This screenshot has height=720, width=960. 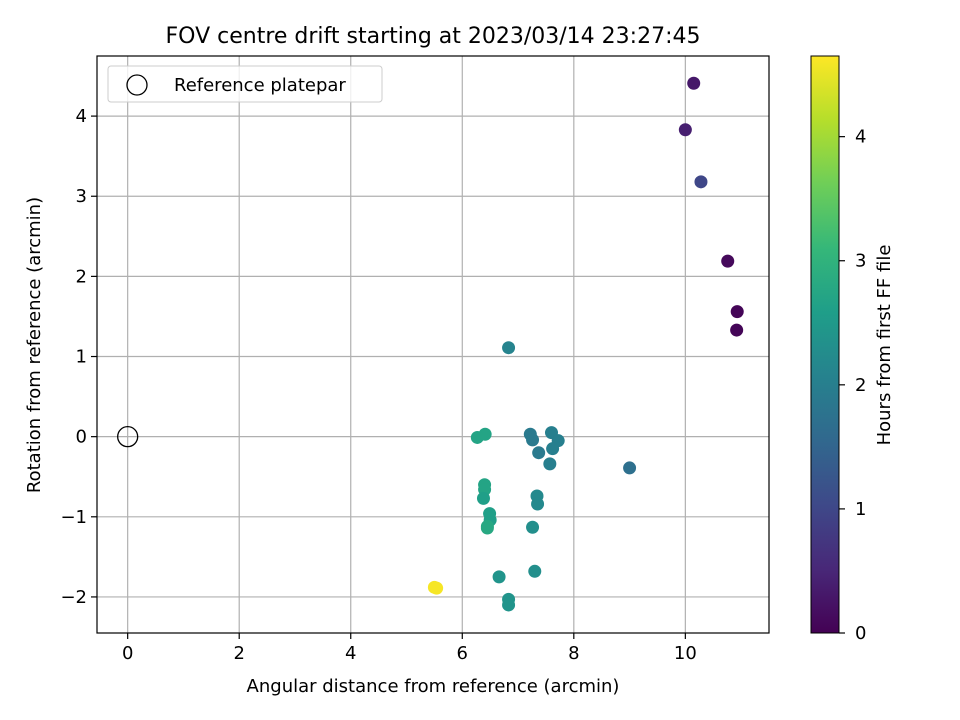 I want to click on colorbar-ticks: 0 1 2 3 4, so click(x=852, y=385).